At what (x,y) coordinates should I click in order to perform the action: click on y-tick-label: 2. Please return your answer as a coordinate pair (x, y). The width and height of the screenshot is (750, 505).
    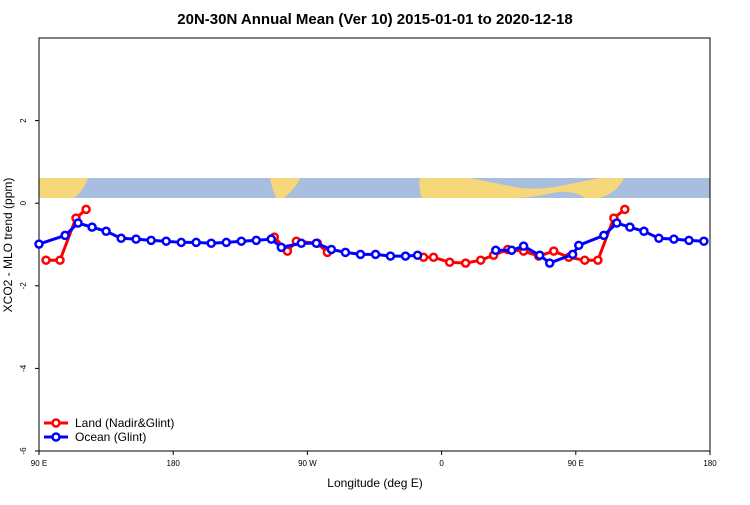
    Looking at the image, I should click on (23, 120).